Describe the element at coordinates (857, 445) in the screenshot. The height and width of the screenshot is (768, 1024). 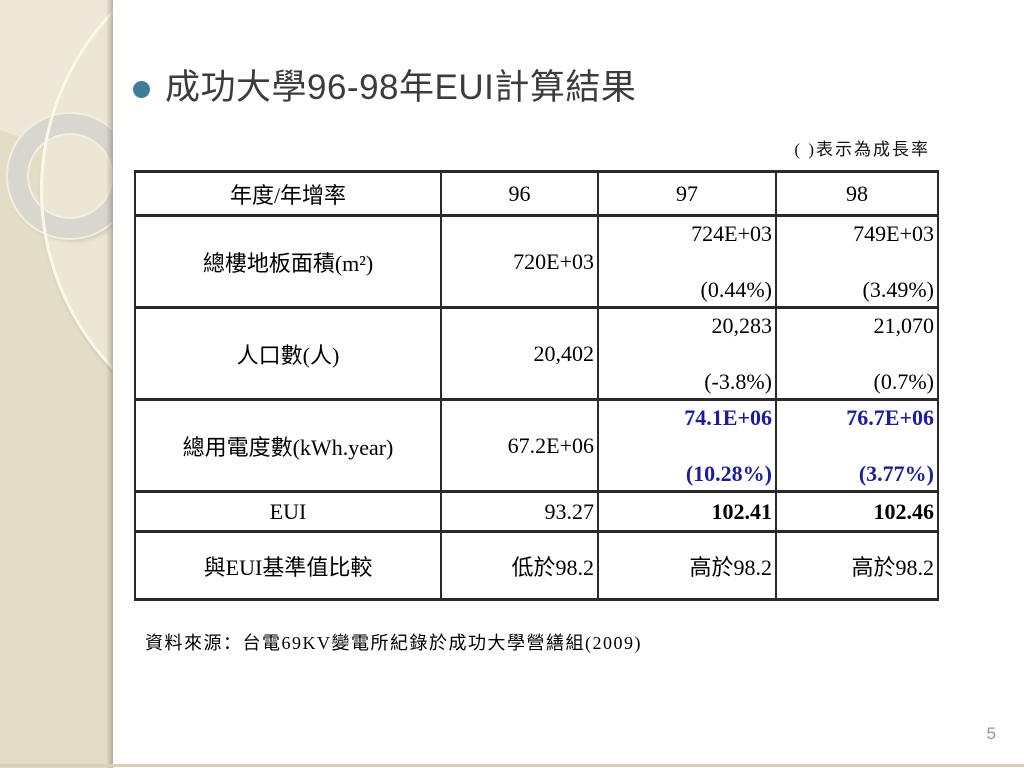
I see `cell-elec-98: 76.7E+06 (3.77%)` at that location.